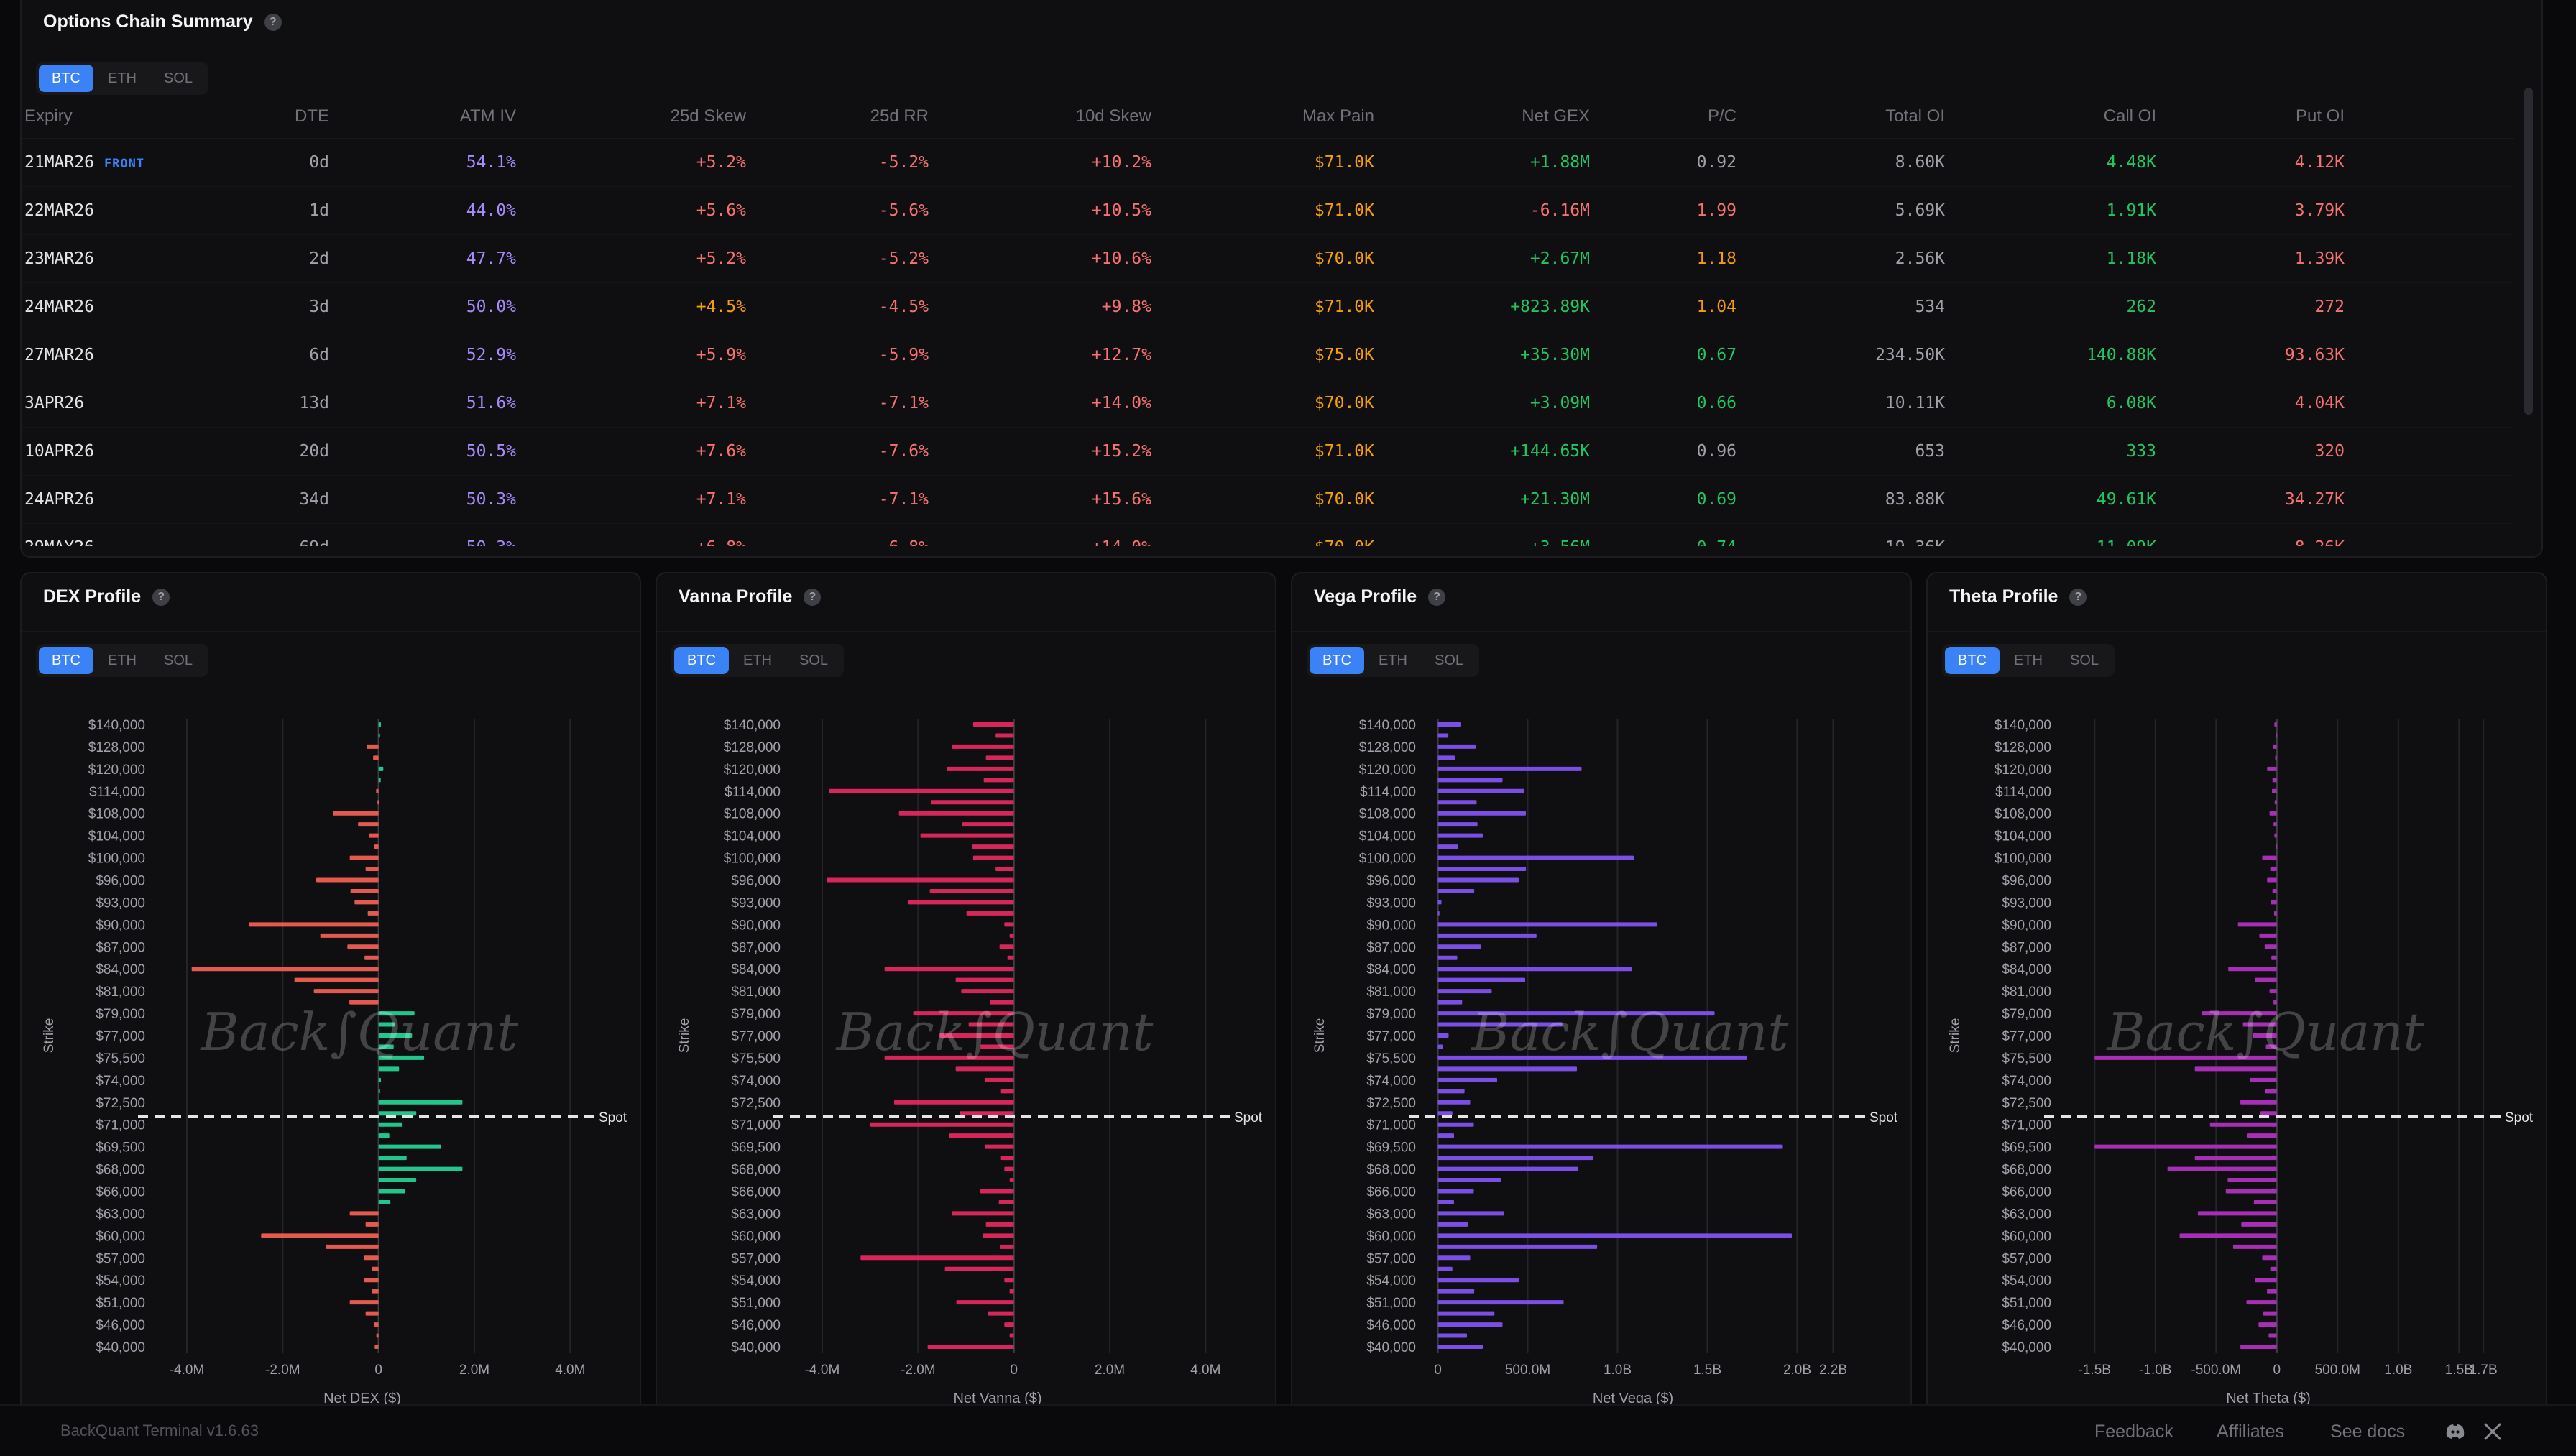 The image size is (2576, 1456). I want to click on strike-tick-label: $79,000, so click(756, 1014).